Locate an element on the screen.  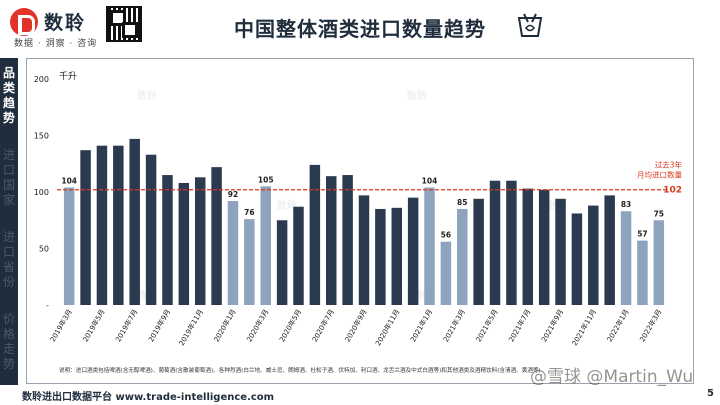
data-label: 105 is located at coordinates (266, 179).